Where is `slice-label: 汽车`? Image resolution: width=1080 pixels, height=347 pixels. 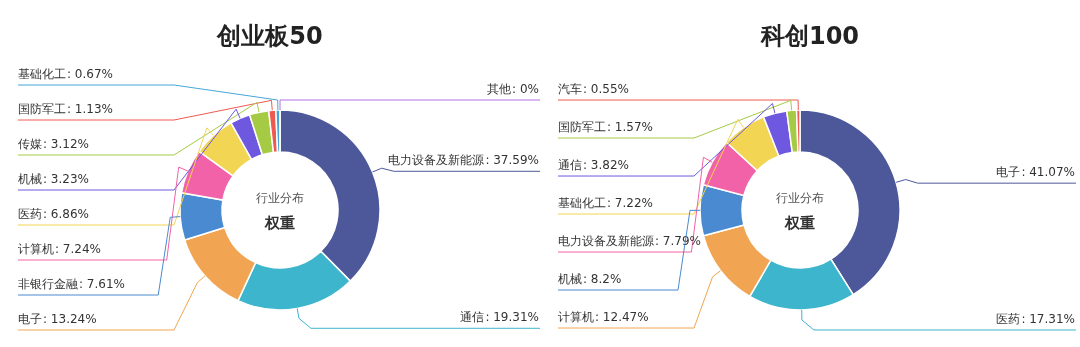
slice-label: 汽车 is located at coordinates (570, 89).